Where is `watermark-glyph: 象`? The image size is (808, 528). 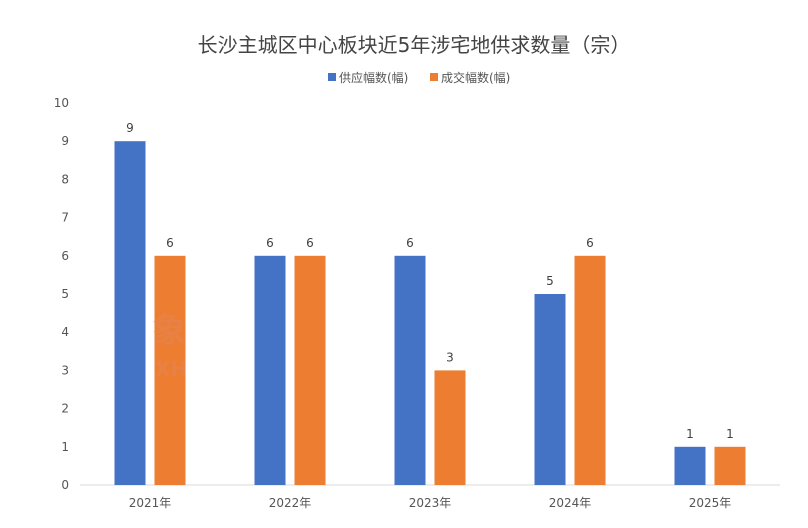 watermark-glyph: 象 is located at coordinates (169, 331).